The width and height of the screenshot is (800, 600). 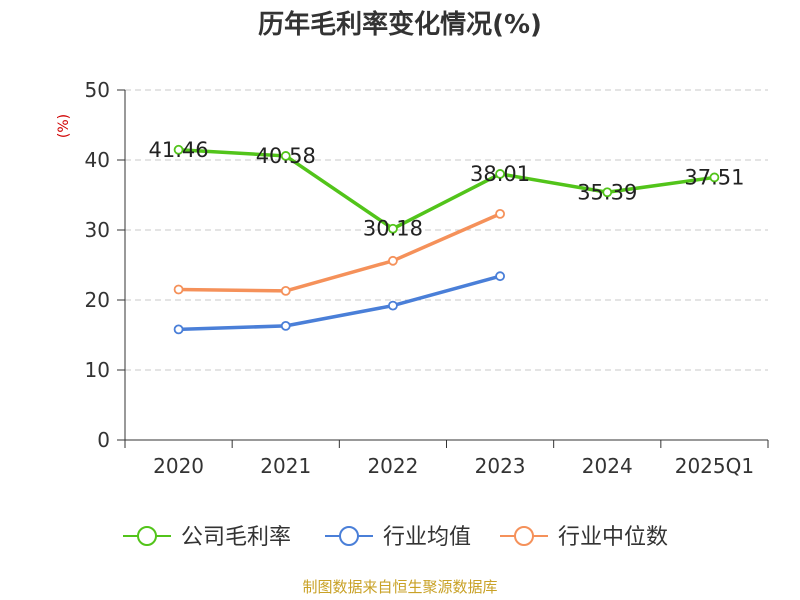 I want to click on x-tick-label: 2025Q1, so click(x=714, y=466).